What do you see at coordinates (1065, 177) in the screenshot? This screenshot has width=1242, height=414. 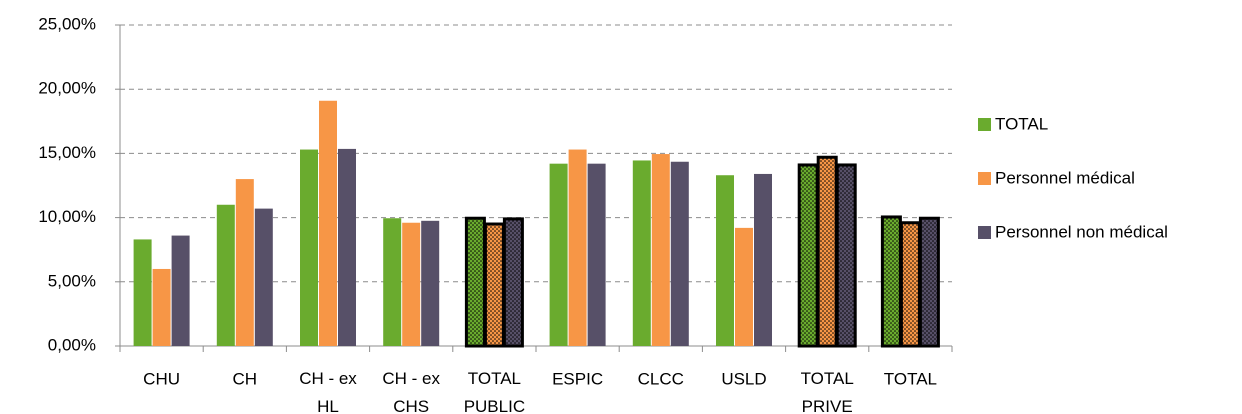 I see `legend-label: Personnel médical` at bounding box center [1065, 177].